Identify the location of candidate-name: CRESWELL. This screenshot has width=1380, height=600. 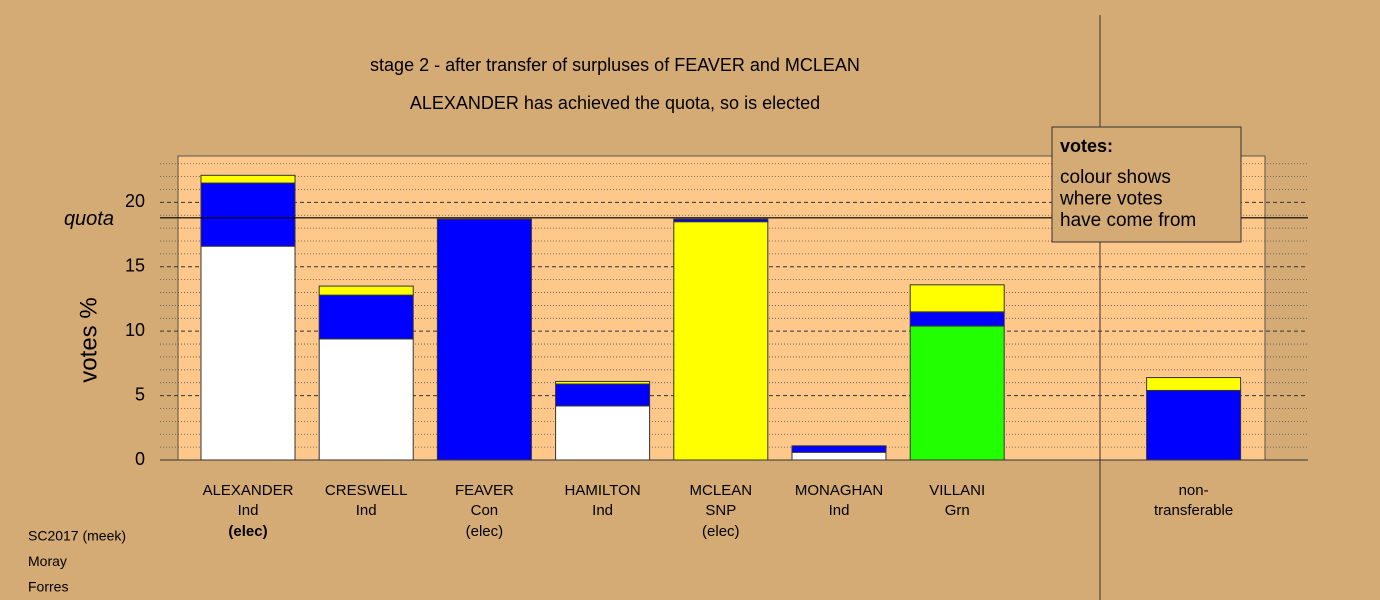
(366, 490).